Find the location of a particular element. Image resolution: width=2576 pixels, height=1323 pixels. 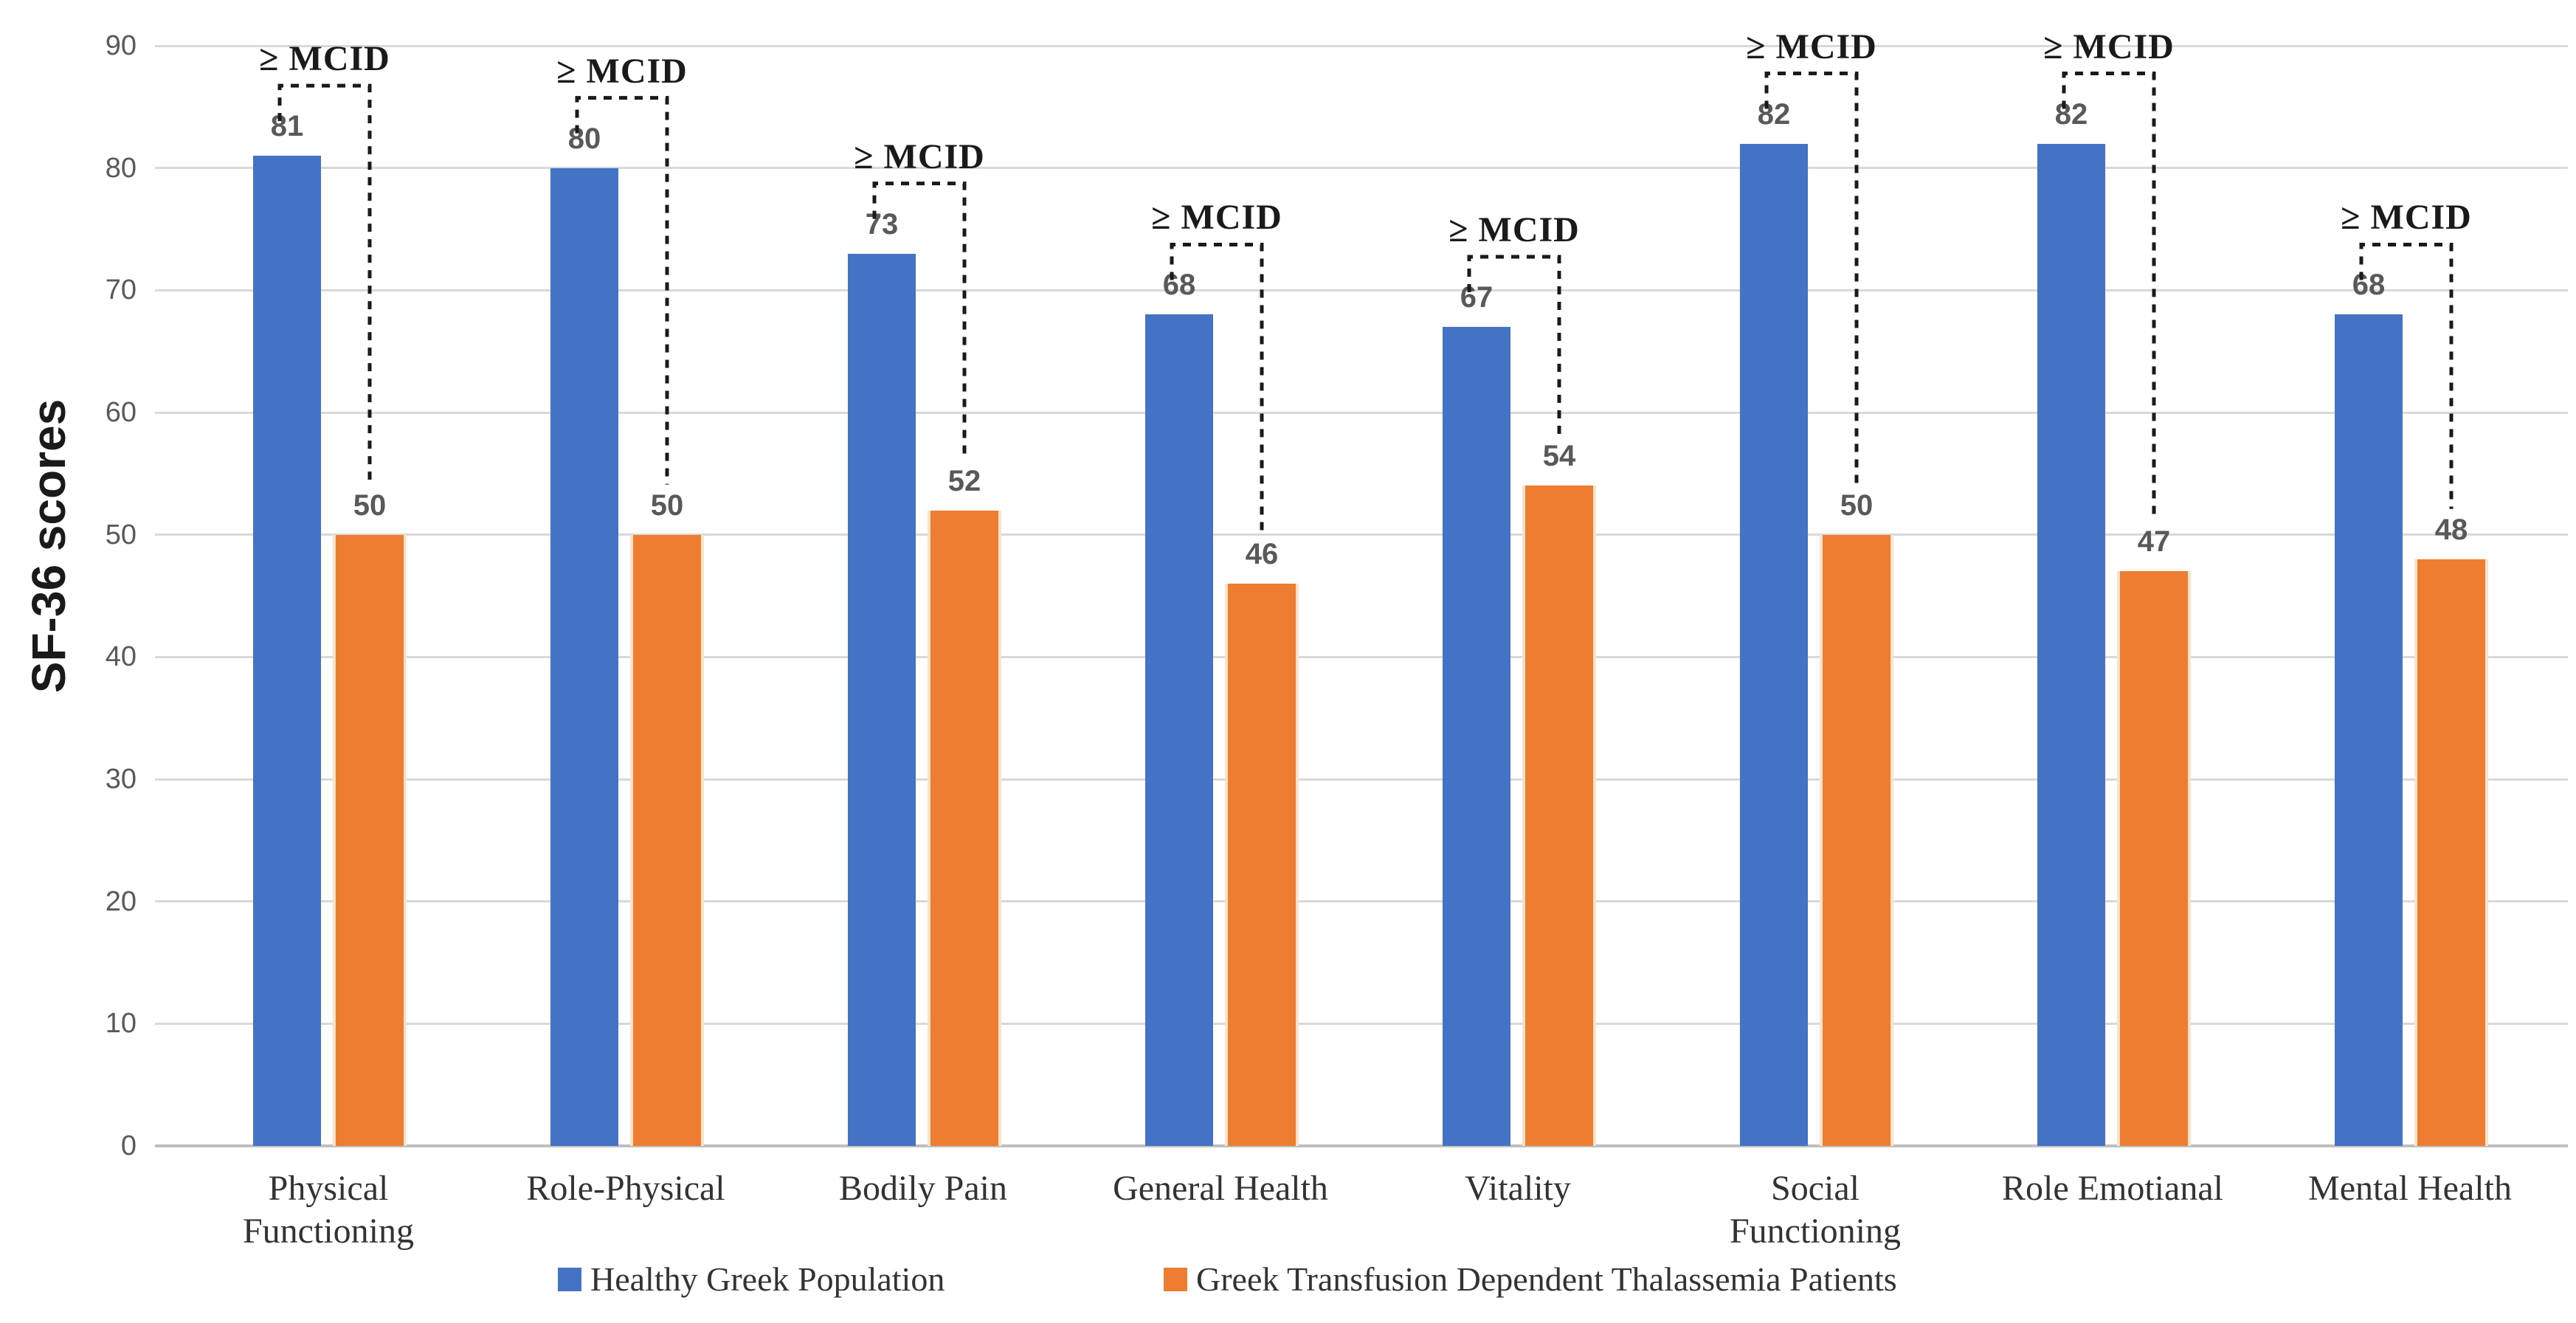

x-axis-line is located at coordinates (1361, 1145).